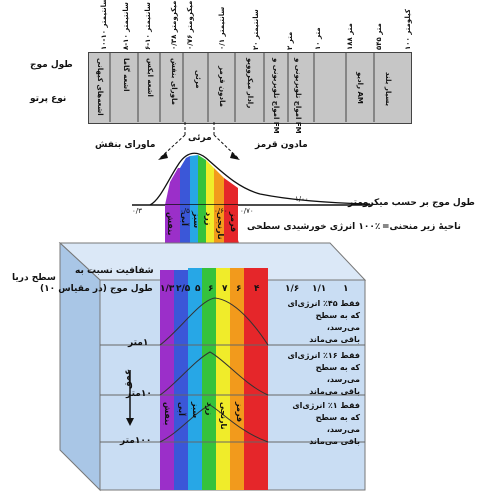  What do you see at coordinates (231, 191) in the screenshot?
I see `band-red` at bounding box center [231, 191].